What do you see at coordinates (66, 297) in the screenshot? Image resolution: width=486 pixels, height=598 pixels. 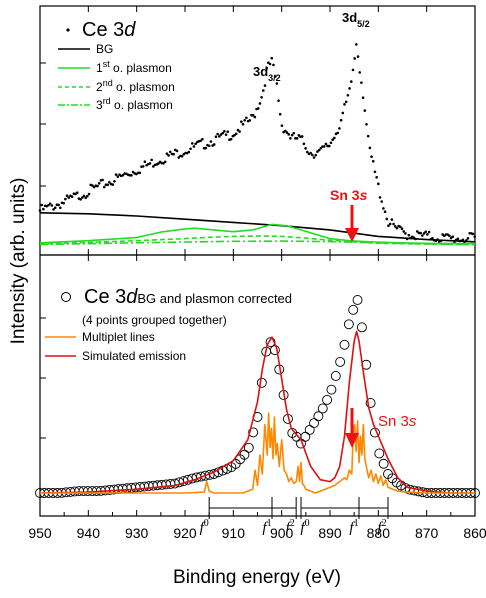 I see `legend-marker-circles` at bounding box center [66, 297].